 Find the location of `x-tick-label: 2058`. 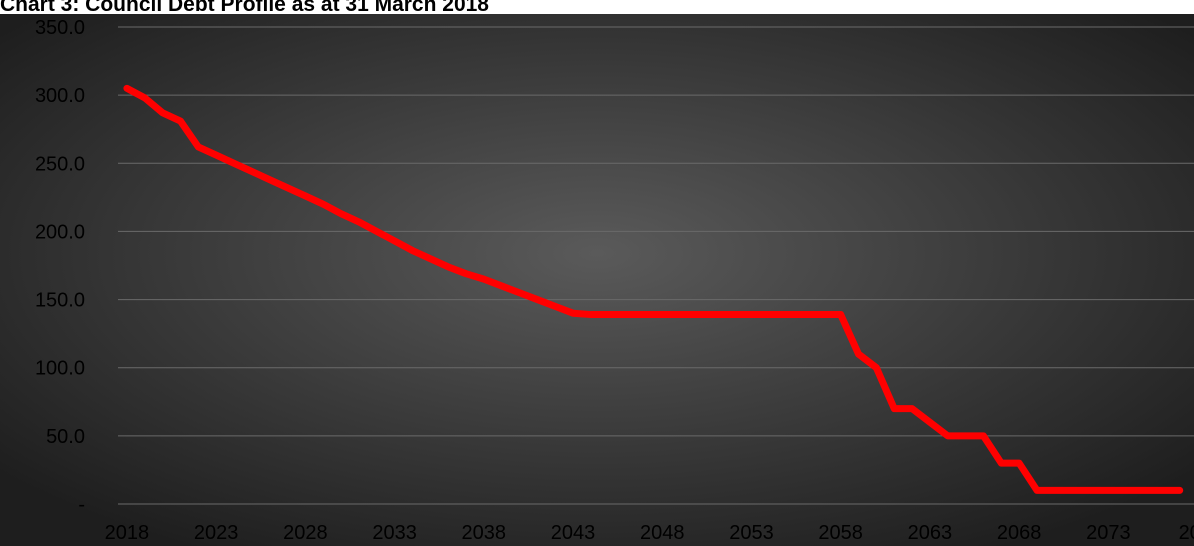

x-tick-label: 2058 is located at coordinates (840, 533).